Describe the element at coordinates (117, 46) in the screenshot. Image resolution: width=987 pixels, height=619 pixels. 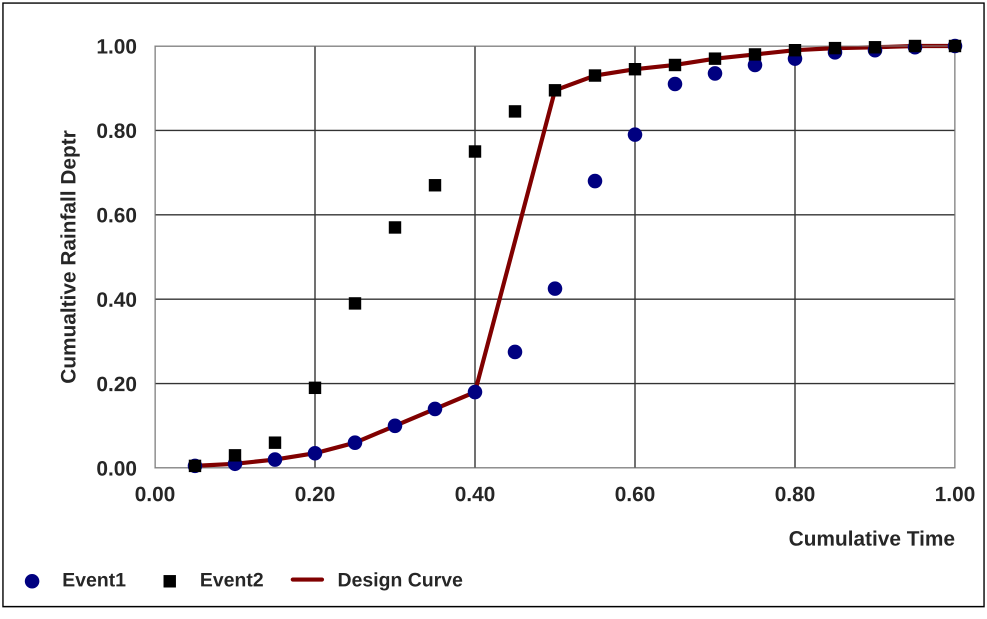
I see `y-tick-label: 1.00` at that location.